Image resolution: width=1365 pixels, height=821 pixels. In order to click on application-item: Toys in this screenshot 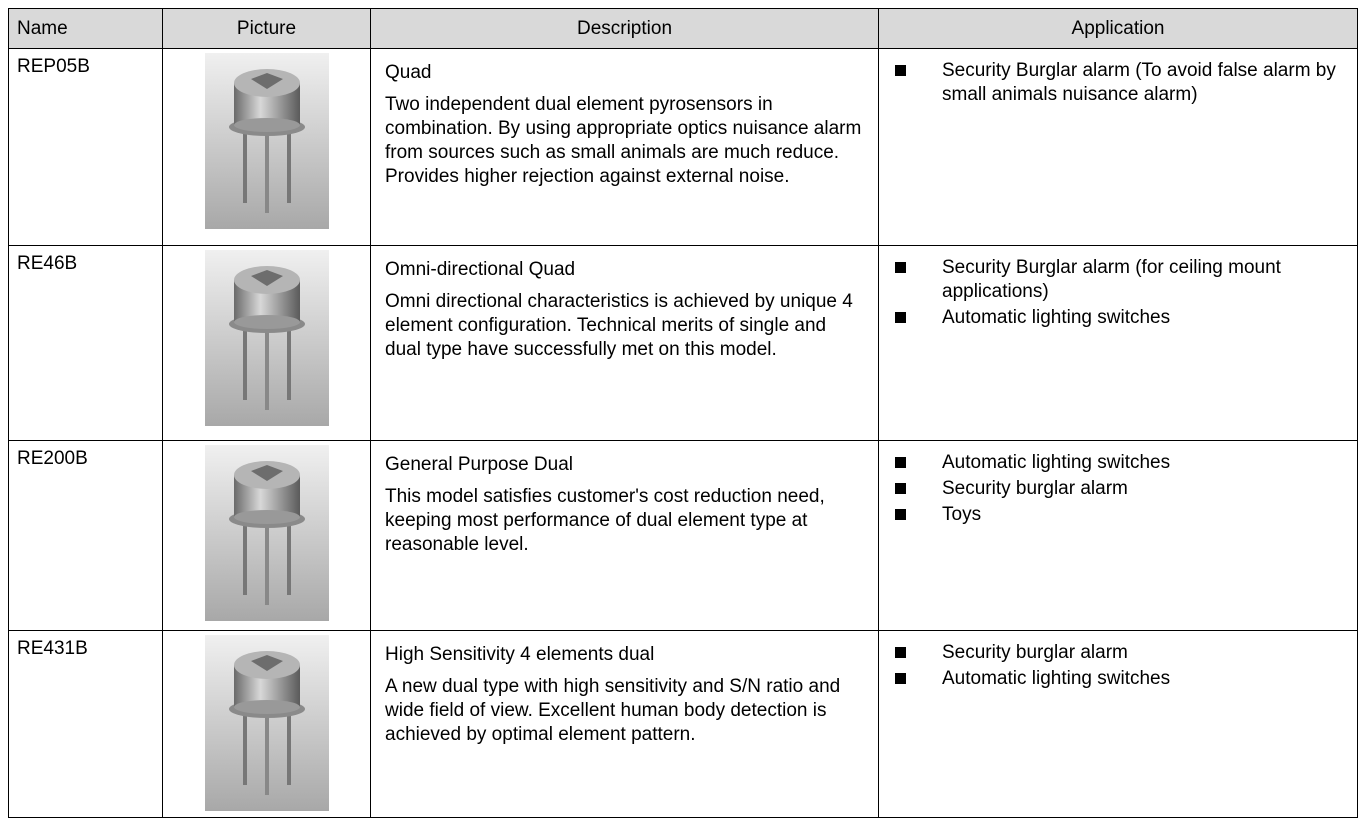, I will do `click(1118, 515)`.